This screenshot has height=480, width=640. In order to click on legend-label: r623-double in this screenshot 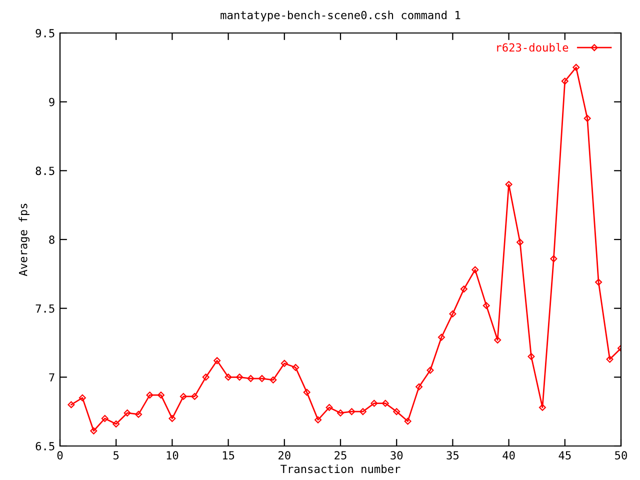, I will do `click(532, 47)`.